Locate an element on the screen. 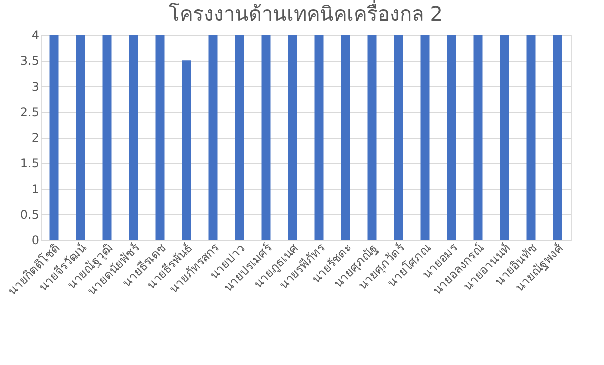  y-tick-label: 1.5 is located at coordinates (30, 163).